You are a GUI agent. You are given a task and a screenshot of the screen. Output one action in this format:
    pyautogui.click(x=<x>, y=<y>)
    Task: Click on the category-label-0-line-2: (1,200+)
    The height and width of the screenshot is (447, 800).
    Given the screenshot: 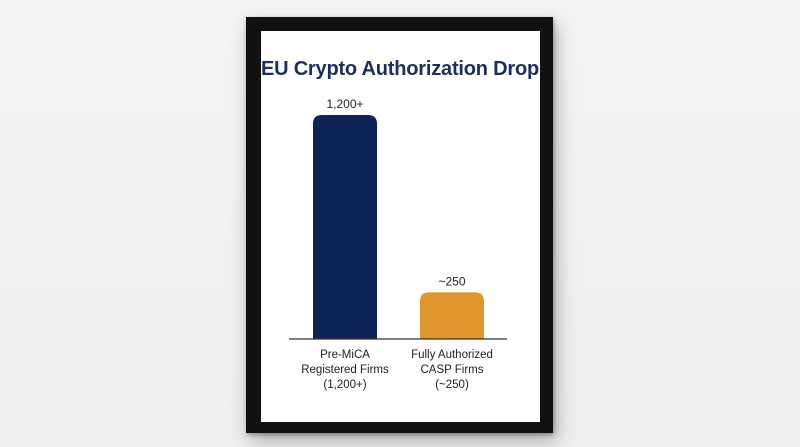 What is the action you would take?
    pyautogui.click(x=344, y=385)
    